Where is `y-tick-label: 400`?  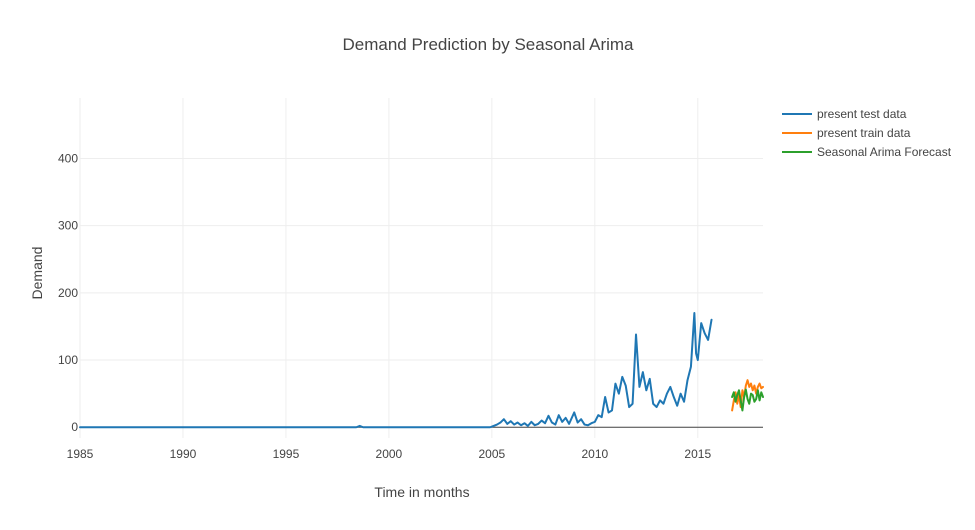 y-tick-label: 400 is located at coordinates (68, 158).